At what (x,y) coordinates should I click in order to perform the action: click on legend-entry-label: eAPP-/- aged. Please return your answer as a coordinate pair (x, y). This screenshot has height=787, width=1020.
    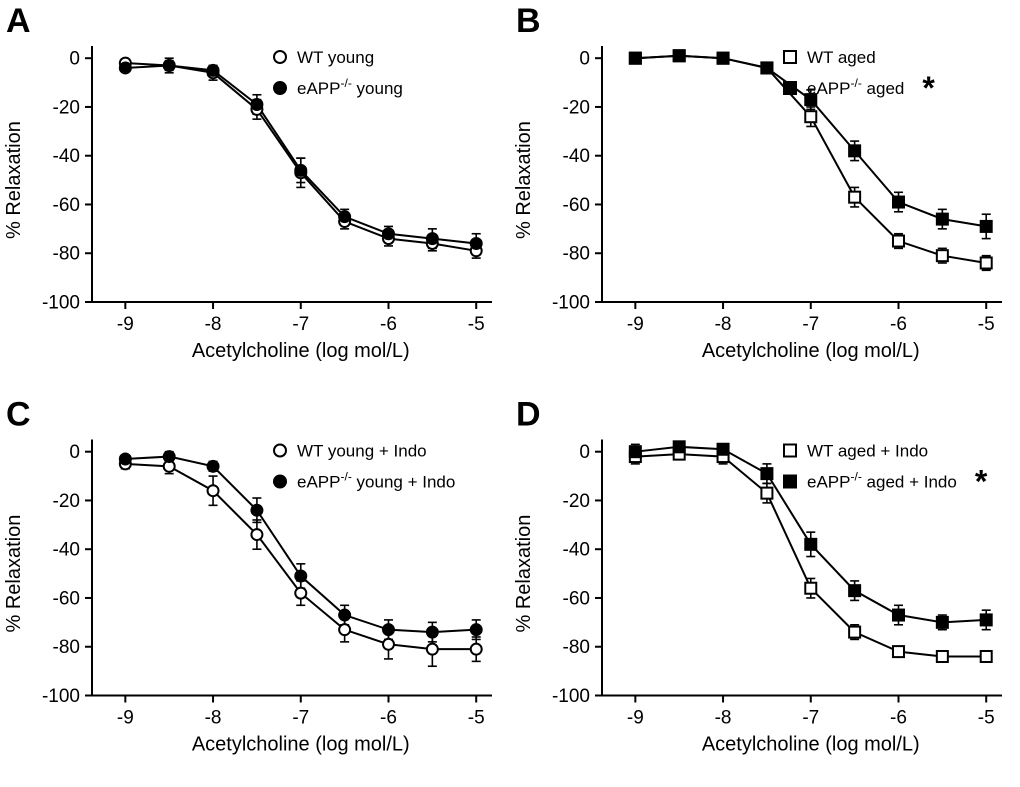
    Looking at the image, I should click on (855, 87).